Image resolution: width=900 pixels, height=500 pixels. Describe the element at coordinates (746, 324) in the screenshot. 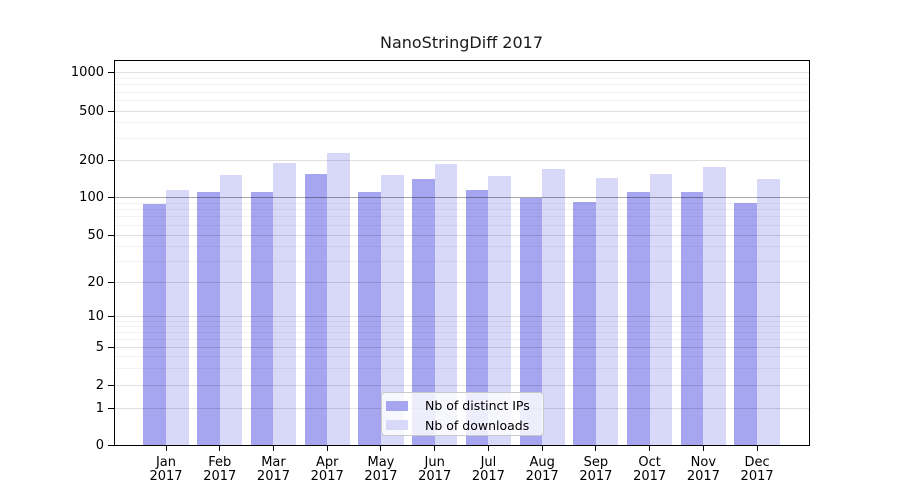

I see `bar-dec-distinct-ips` at that location.